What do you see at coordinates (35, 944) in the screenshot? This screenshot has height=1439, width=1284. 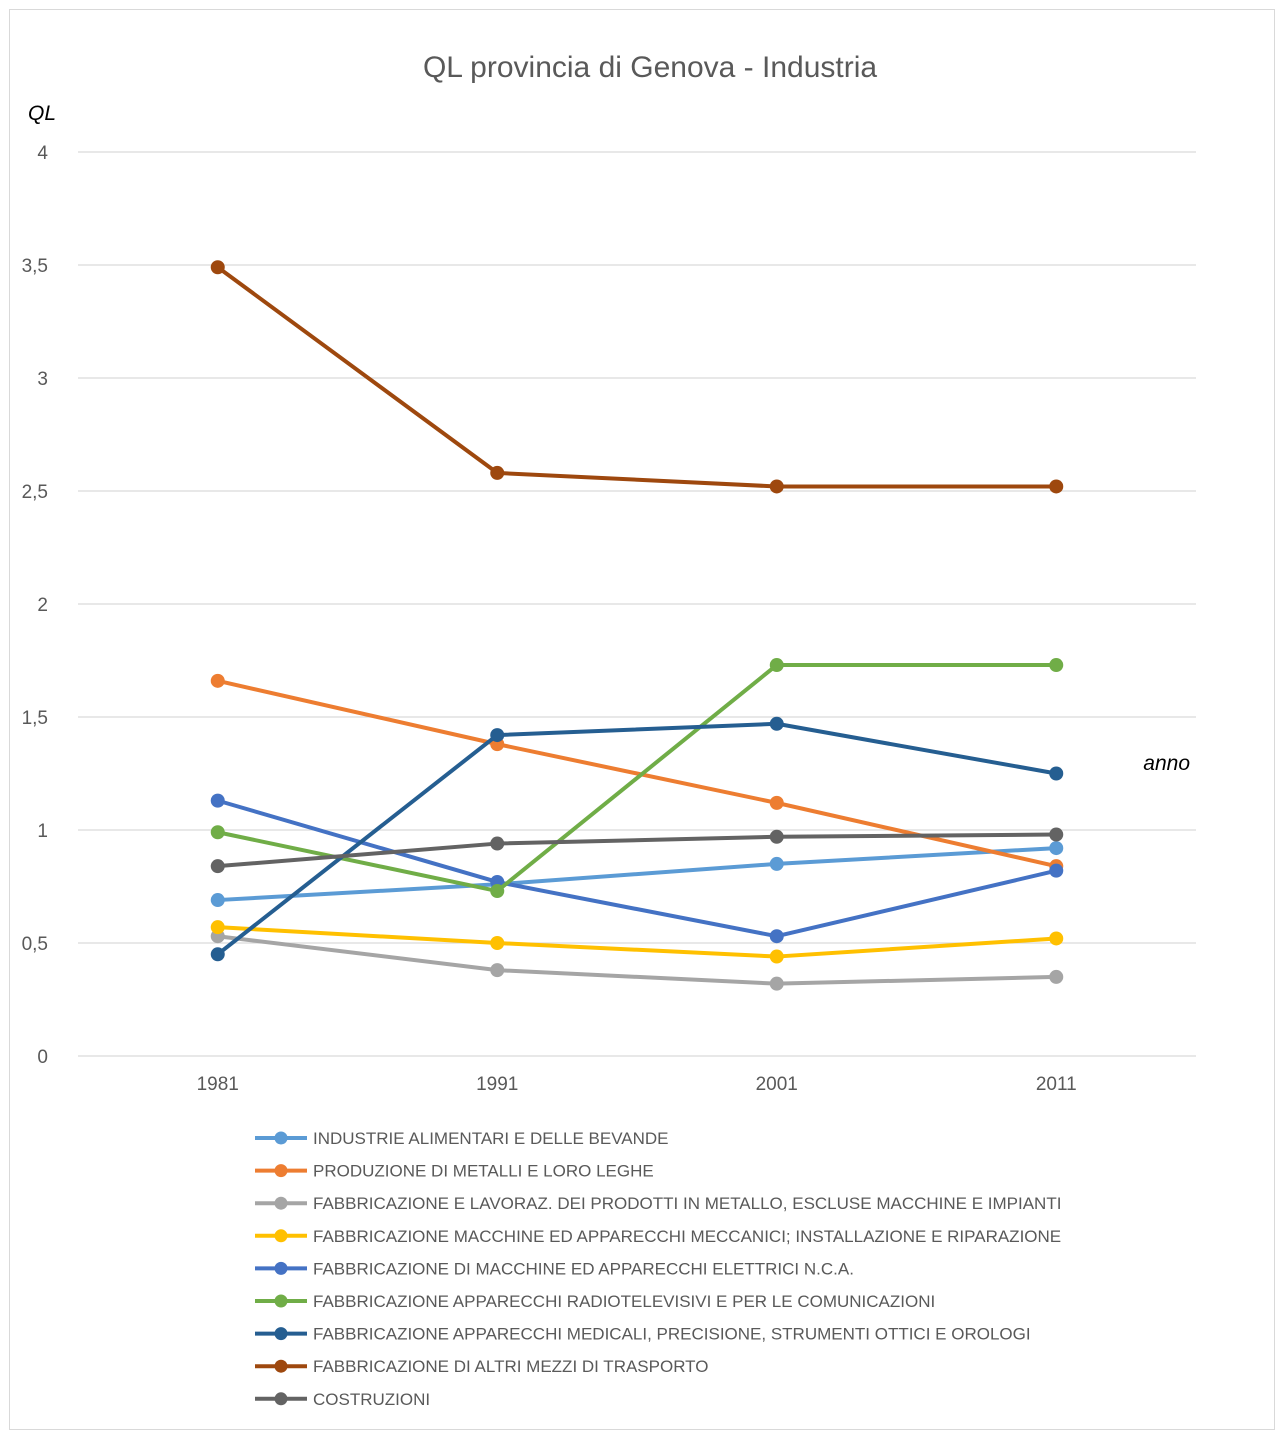 I see `y-tick-label: 0,5` at bounding box center [35, 944].